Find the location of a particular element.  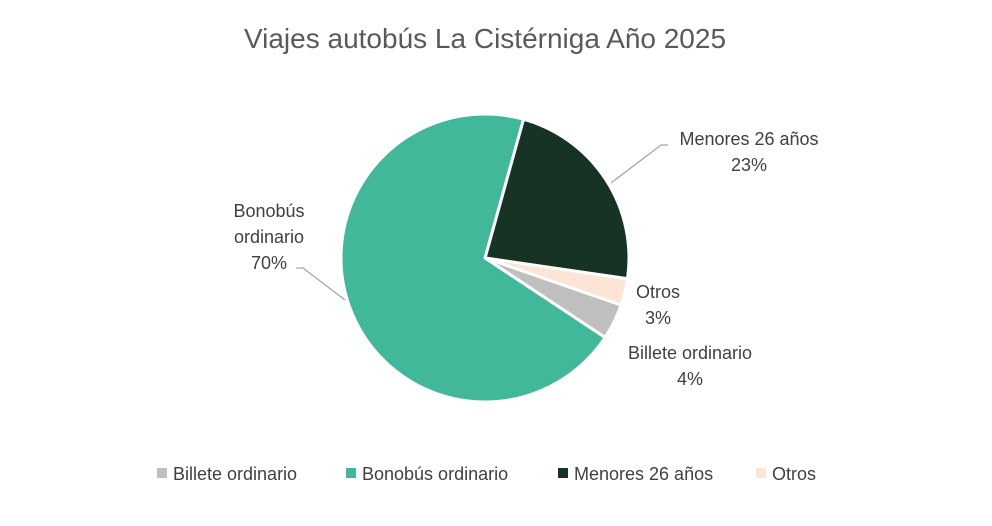

pie-slice-bonobus is located at coordinates (473, 258).